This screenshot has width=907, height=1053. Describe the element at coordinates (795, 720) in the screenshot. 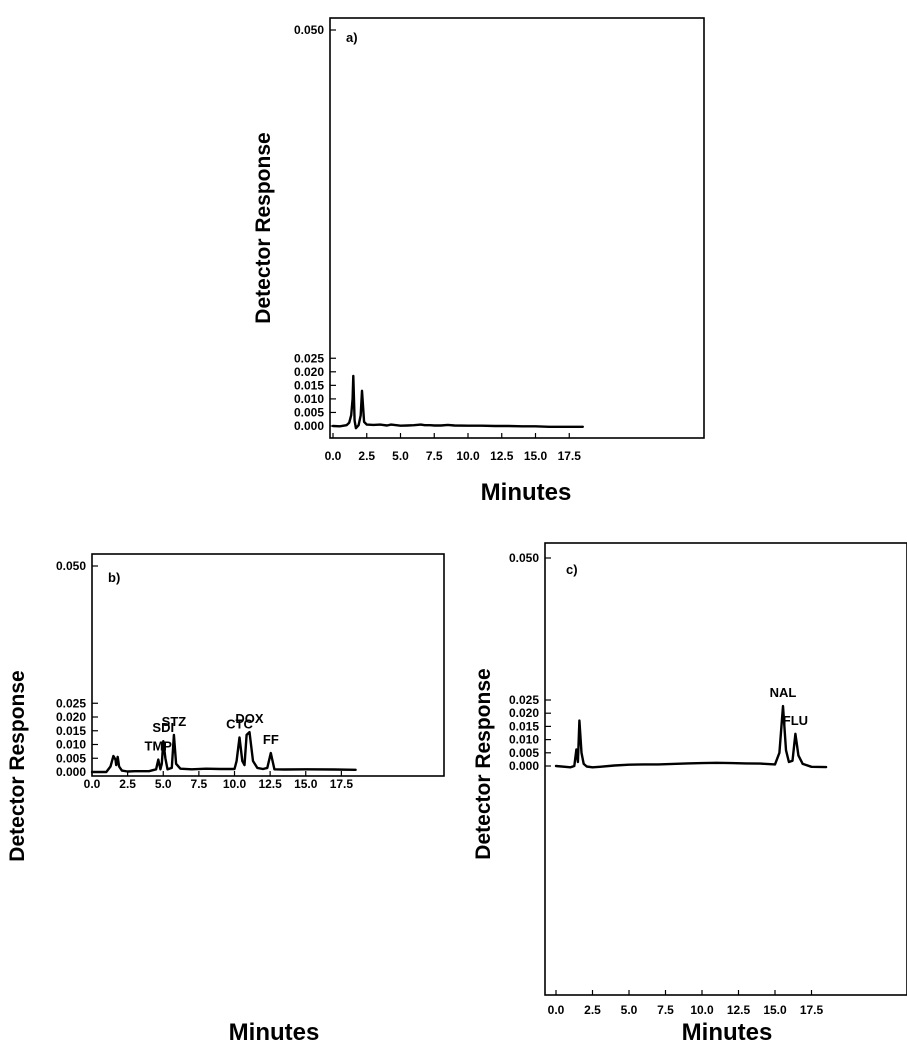

I see `peak-label-flu: FLU` at that location.